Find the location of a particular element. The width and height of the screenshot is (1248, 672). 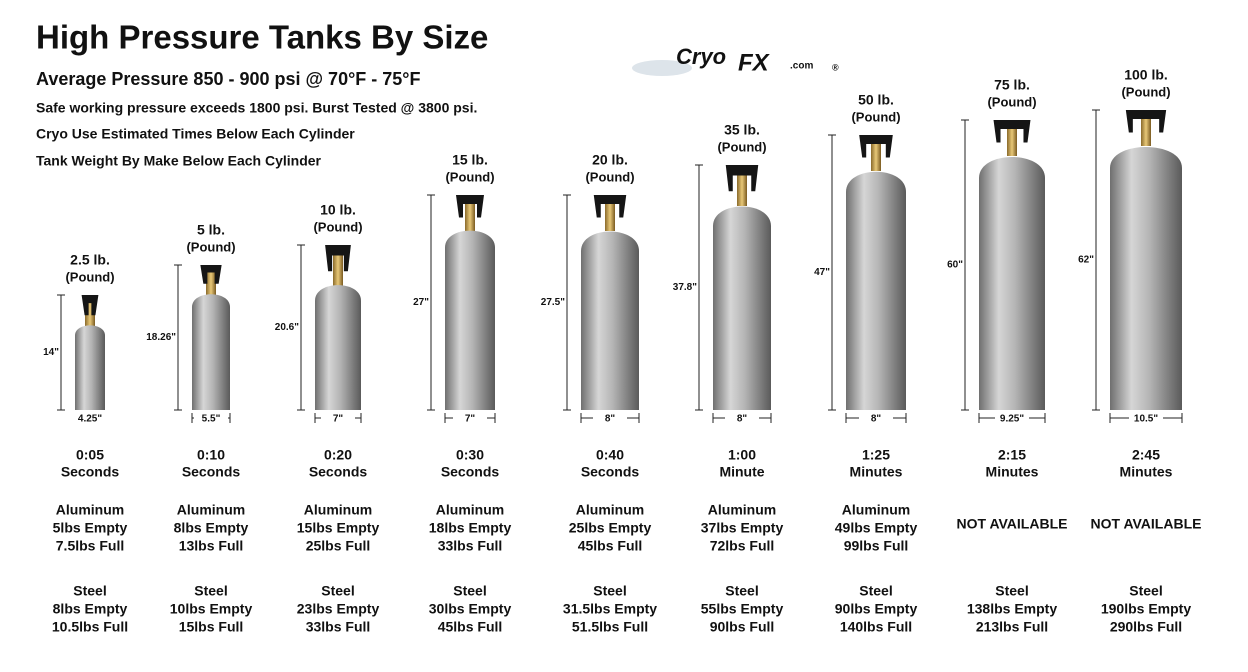

aluminum-weight: 18lbs Empty is located at coordinates (470, 528).